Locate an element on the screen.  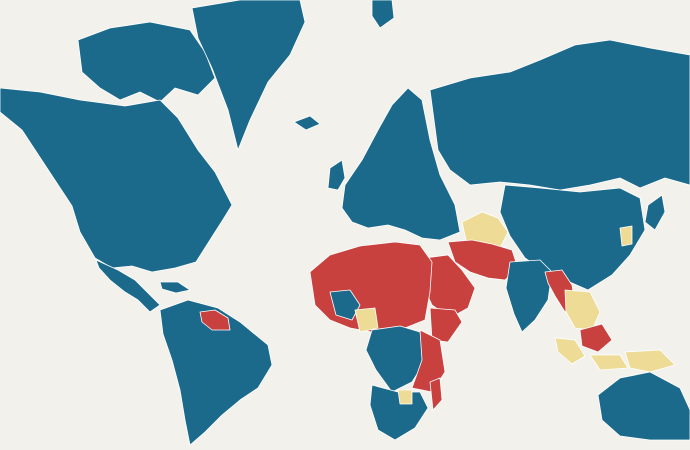
region-korea is located at coordinates (626, 236).